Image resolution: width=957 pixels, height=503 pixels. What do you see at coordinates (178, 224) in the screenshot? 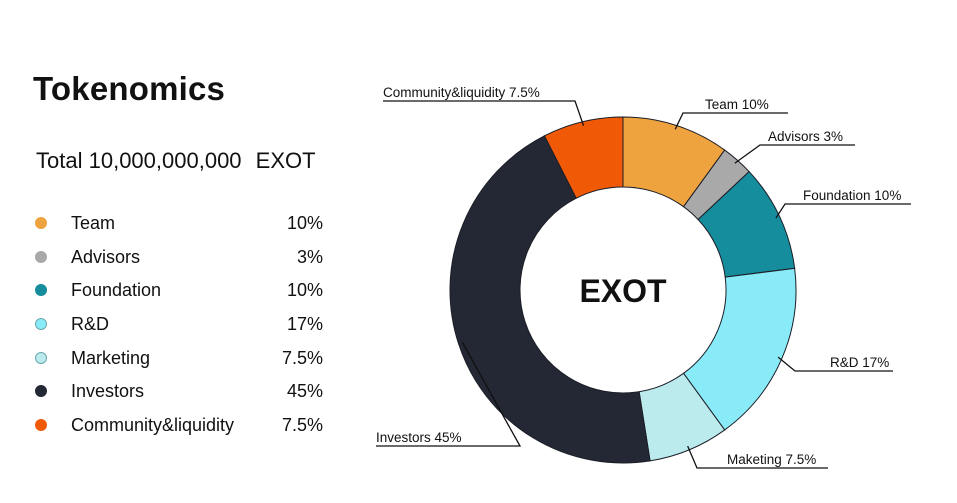
I see `legend-item-team: Team 10%` at bounding box center [178, 224].